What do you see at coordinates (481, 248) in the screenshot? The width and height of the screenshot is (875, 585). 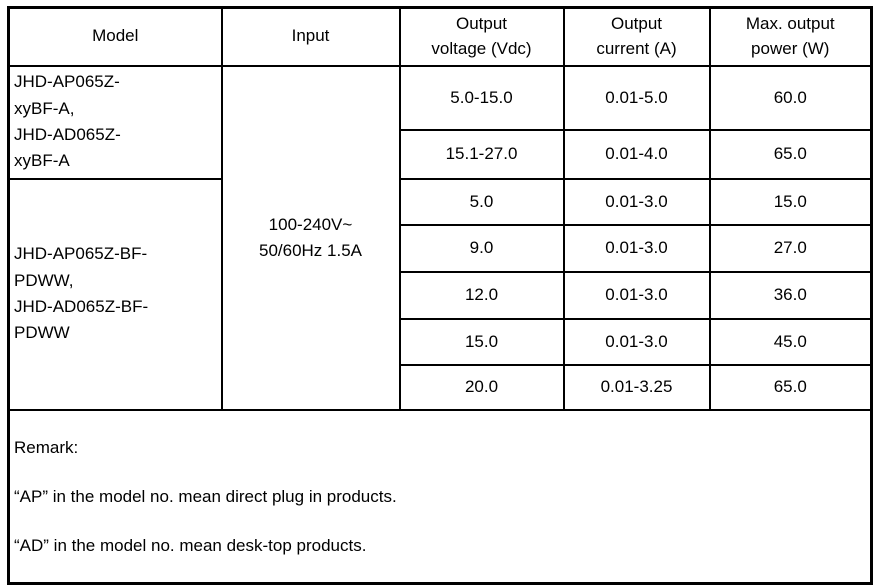 I see `output-voltage-cell: 9.0` at bounding box center [481, 248].